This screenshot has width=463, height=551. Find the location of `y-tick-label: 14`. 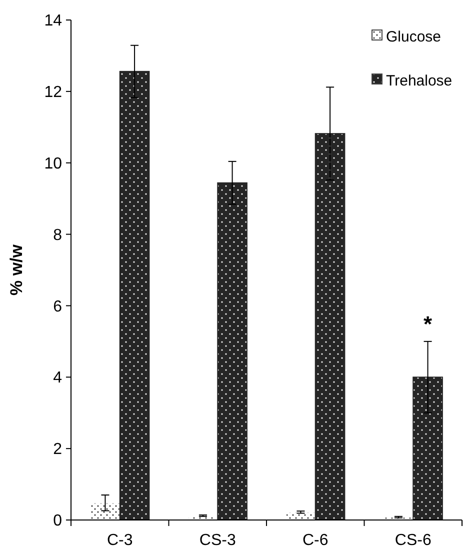

y-tick-label: 14 is located at coordinates (53, 21).